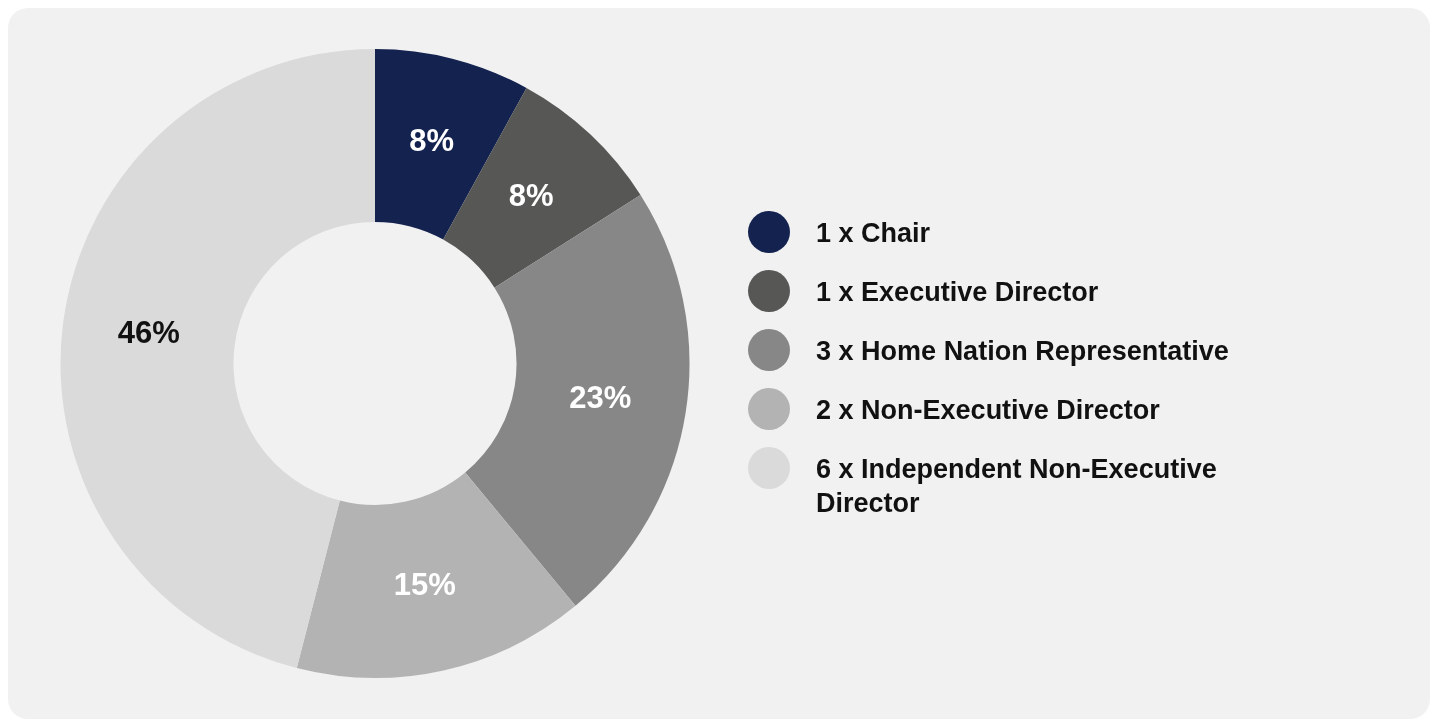  What do you see at coordinates (148, 333) in the screenshot?
I see `data-label: 46%` at bounding box center [148, 333].